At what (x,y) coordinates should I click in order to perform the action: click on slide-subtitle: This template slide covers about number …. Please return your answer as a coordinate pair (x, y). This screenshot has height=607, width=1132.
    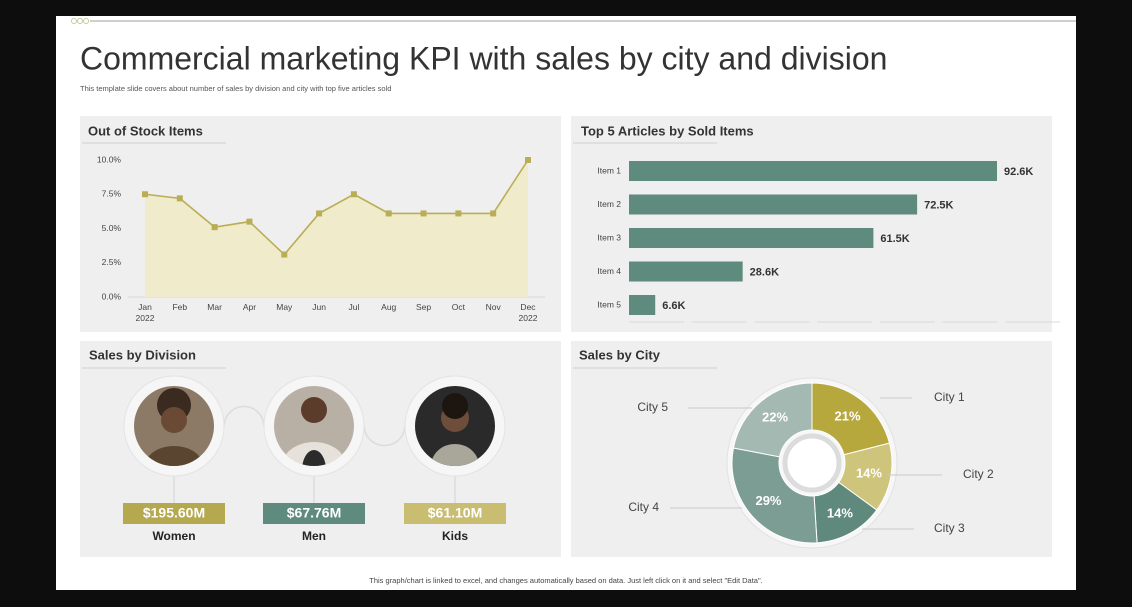
    Looking at the image, I should click on (235, 88).